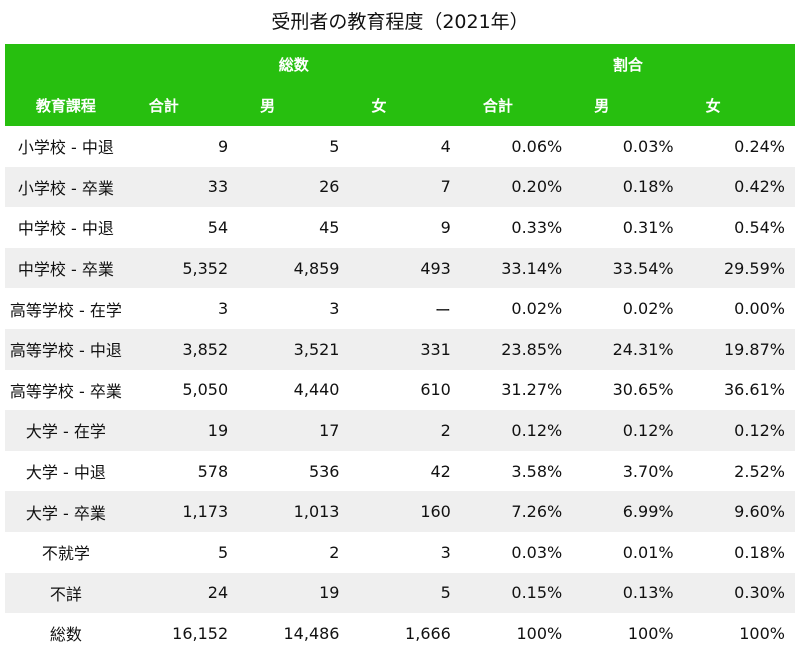 Image resolution: width=800 pixels, height=654 pixels. What do you see at coordinates (334, 146) in the screenshot?
I see `cell-male: 5` at bounding box center [334, 146].